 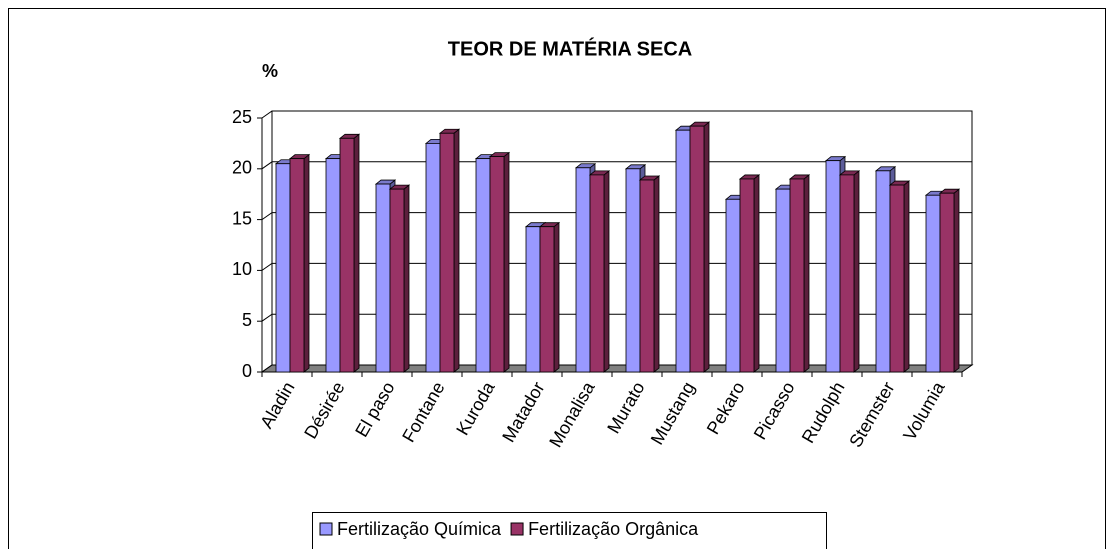 What do you see at coordinates (242, 168) in the screenshot?
I see `y-tick-label: 20` at bounding box center [242, 168].